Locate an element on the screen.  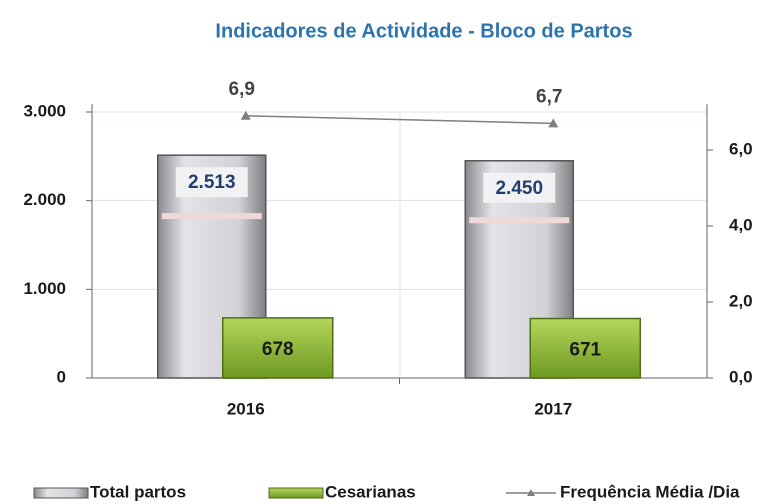
legend-label: Cesarianas is located at coordinates (370, 491).